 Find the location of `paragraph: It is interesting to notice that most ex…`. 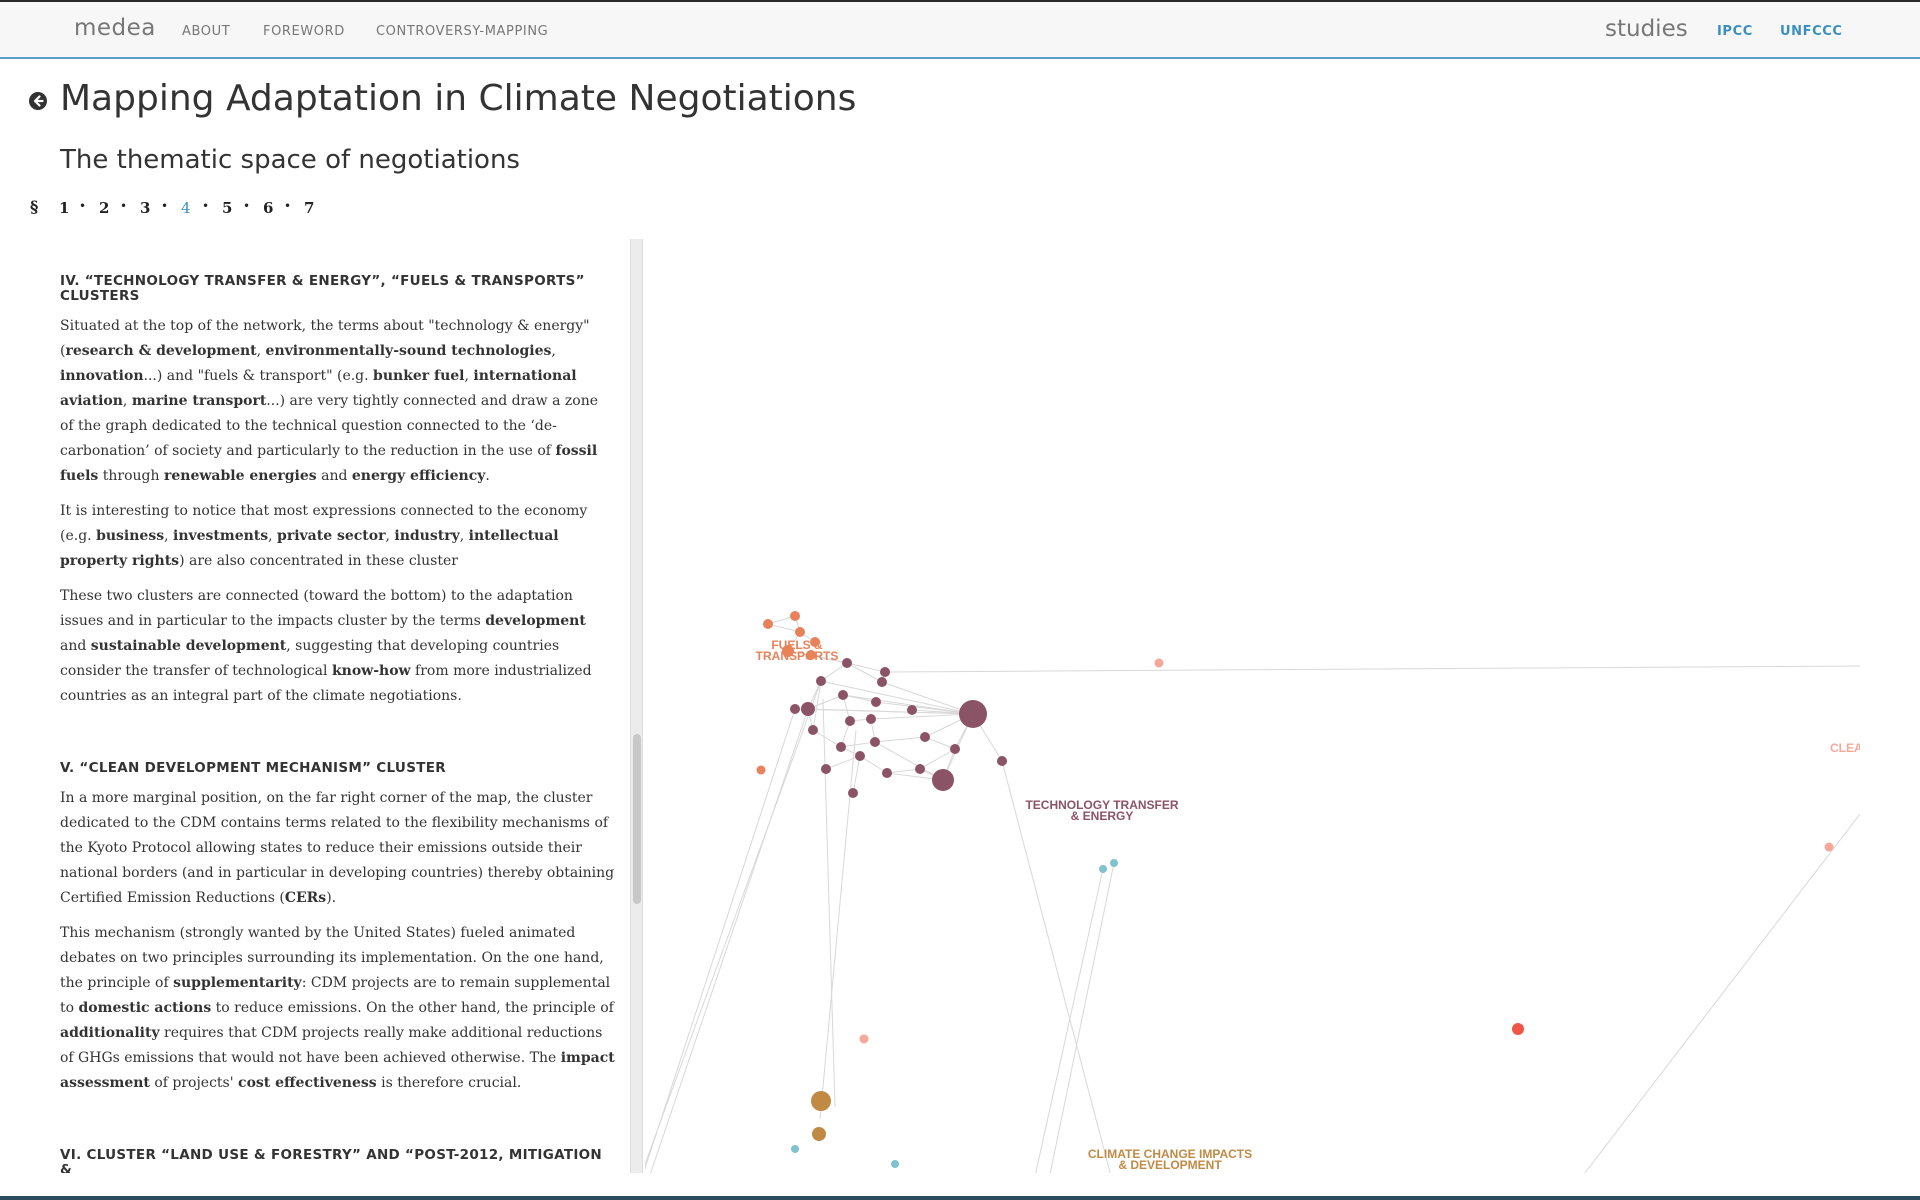

paragraph: It is interesting to notice that most ex… is located at coordinates (324, 536).